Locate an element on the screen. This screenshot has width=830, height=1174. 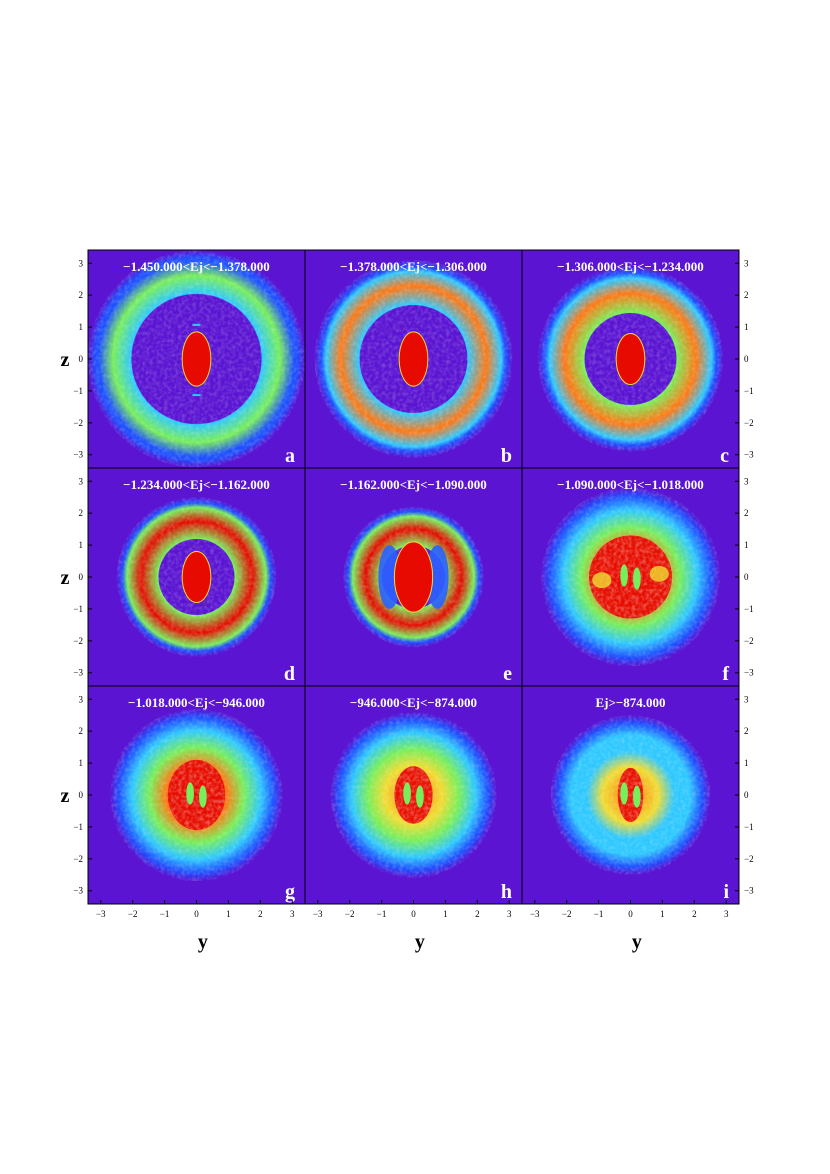
panel-letter: a is located at coordinates (290, 456).